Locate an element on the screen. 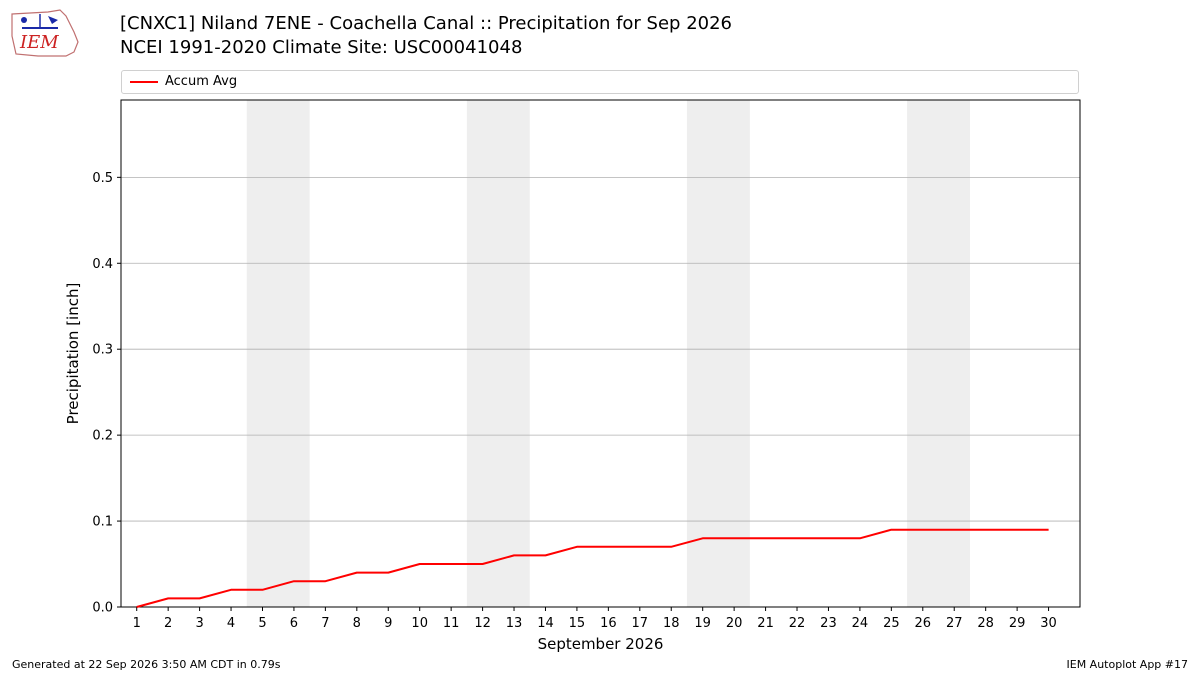 The height and width of the screenshot is (675, 1200). y-tick-label: 0.3 is located at coordinates (102, 350).